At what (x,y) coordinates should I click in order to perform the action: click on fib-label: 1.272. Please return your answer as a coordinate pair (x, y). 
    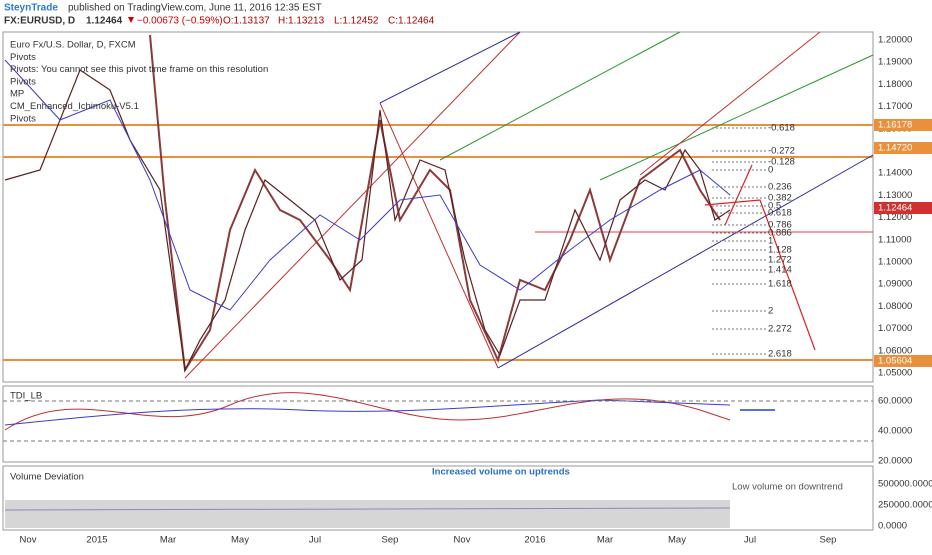
    Looking at the image, I should click on (780, 260).